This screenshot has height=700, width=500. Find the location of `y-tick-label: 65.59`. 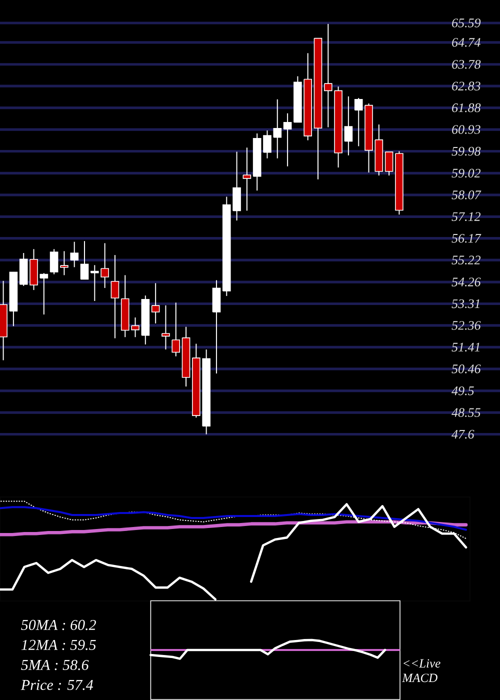

y-tick-label: 65.59 is located at coordinates (466, 23).